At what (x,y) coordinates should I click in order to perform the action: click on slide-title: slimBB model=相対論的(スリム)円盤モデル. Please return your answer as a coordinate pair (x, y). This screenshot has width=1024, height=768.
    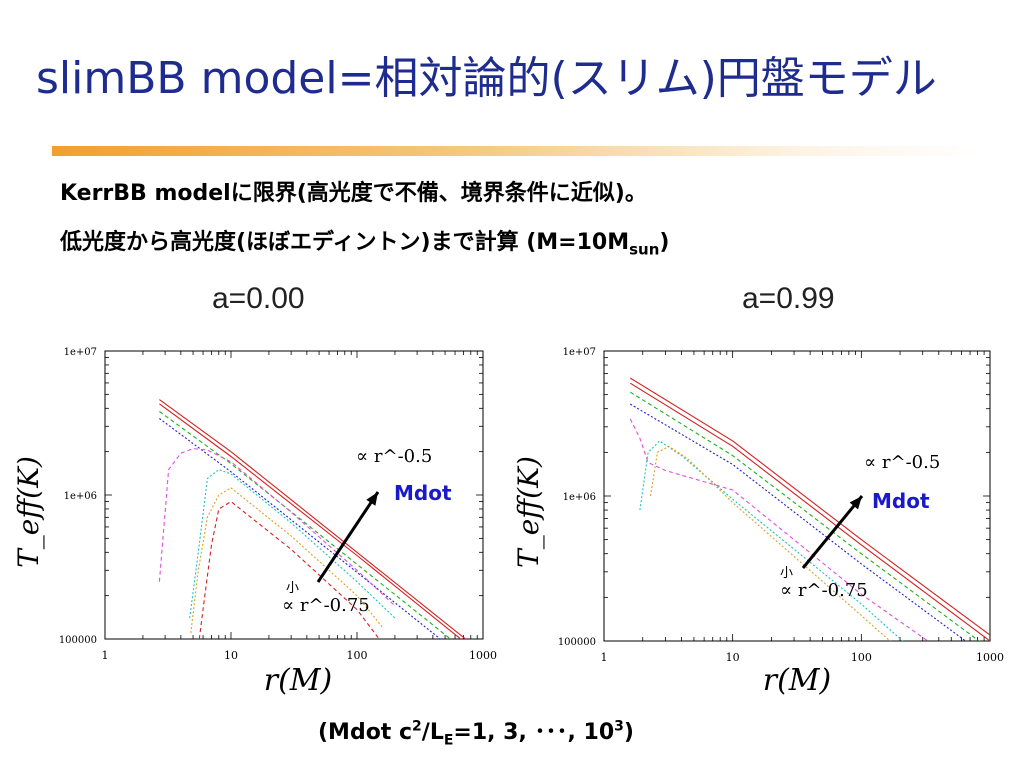
    Looking at the image, I should click on (486, 78).